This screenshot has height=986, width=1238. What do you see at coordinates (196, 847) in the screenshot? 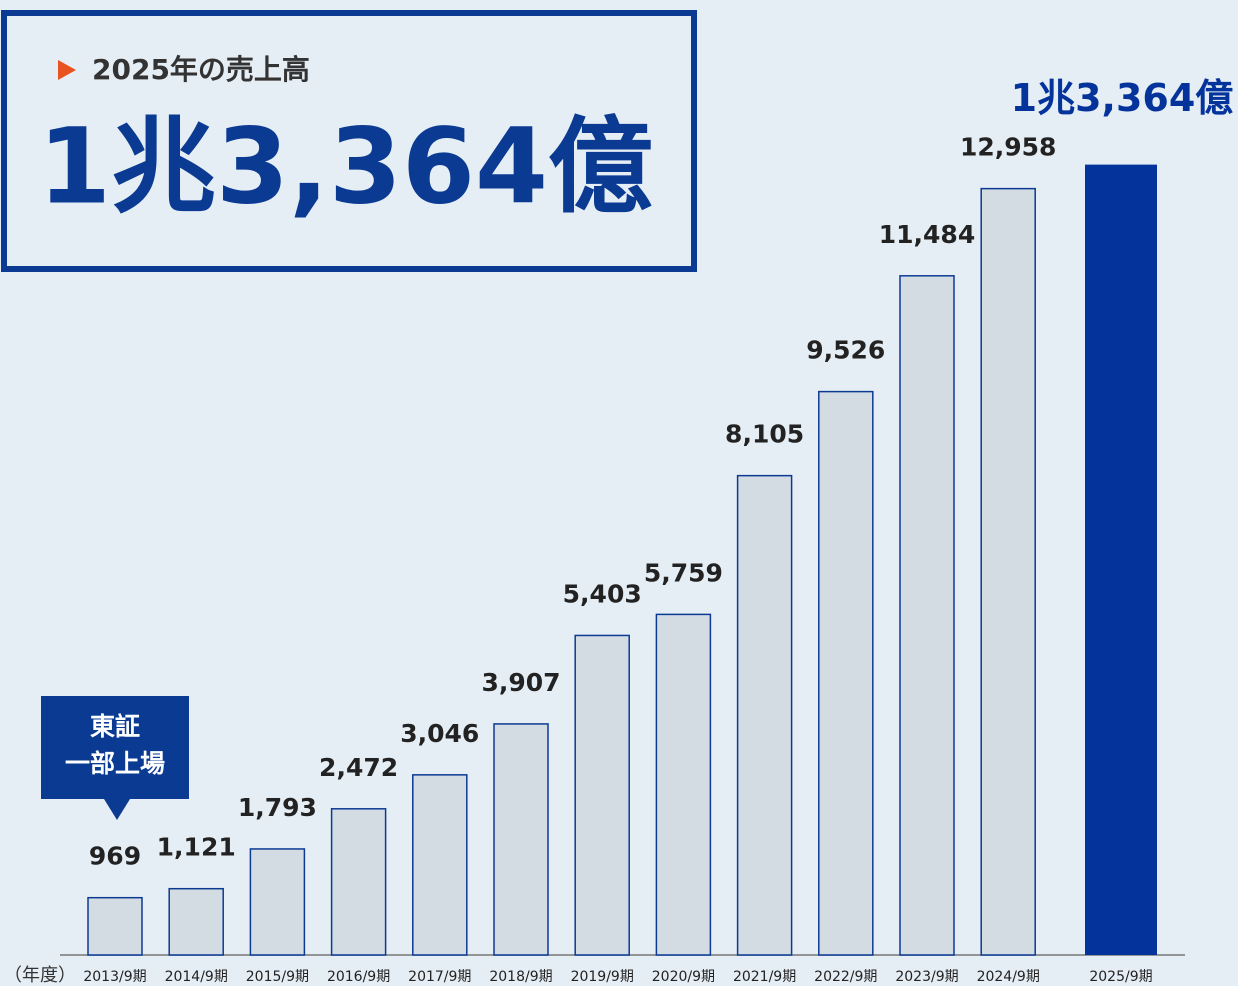
I see `value-label: 1,121` at bounding box center [196, 847].